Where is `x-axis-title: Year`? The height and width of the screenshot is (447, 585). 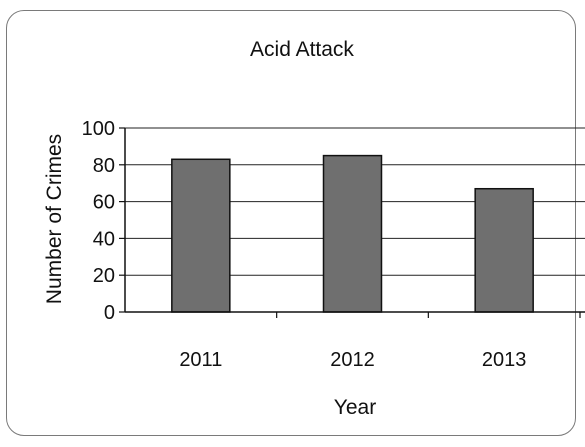 x-axis-title: Year is located at coordinates (355, 407).